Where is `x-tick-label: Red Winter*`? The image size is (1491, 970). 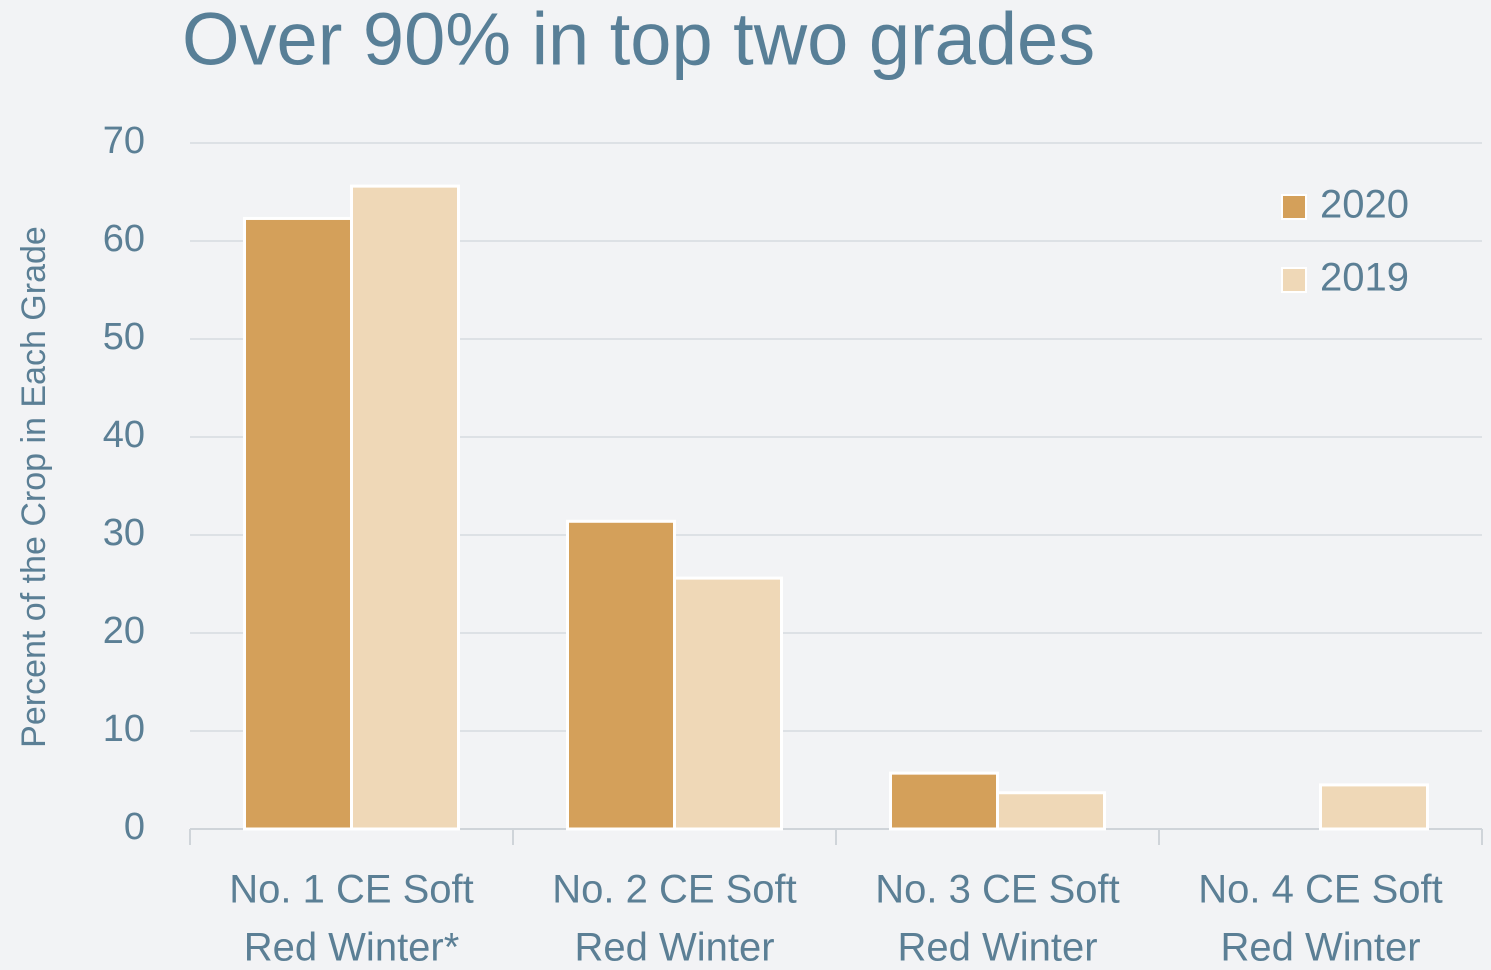 x-tick-label: Red Winter* is located at coordinates (352, 948).